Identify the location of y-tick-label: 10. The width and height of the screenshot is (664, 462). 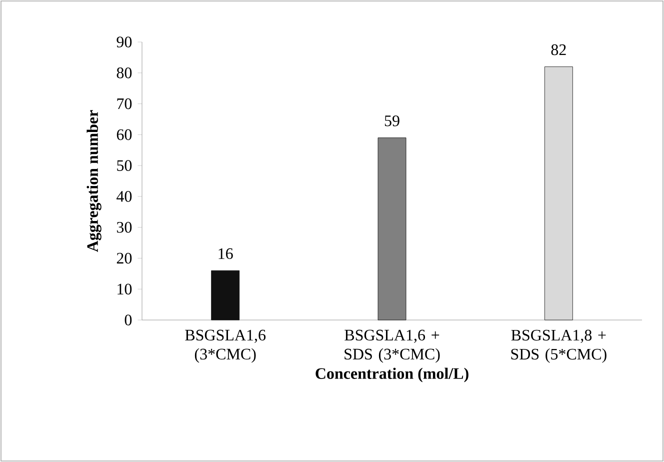
(125, 289).